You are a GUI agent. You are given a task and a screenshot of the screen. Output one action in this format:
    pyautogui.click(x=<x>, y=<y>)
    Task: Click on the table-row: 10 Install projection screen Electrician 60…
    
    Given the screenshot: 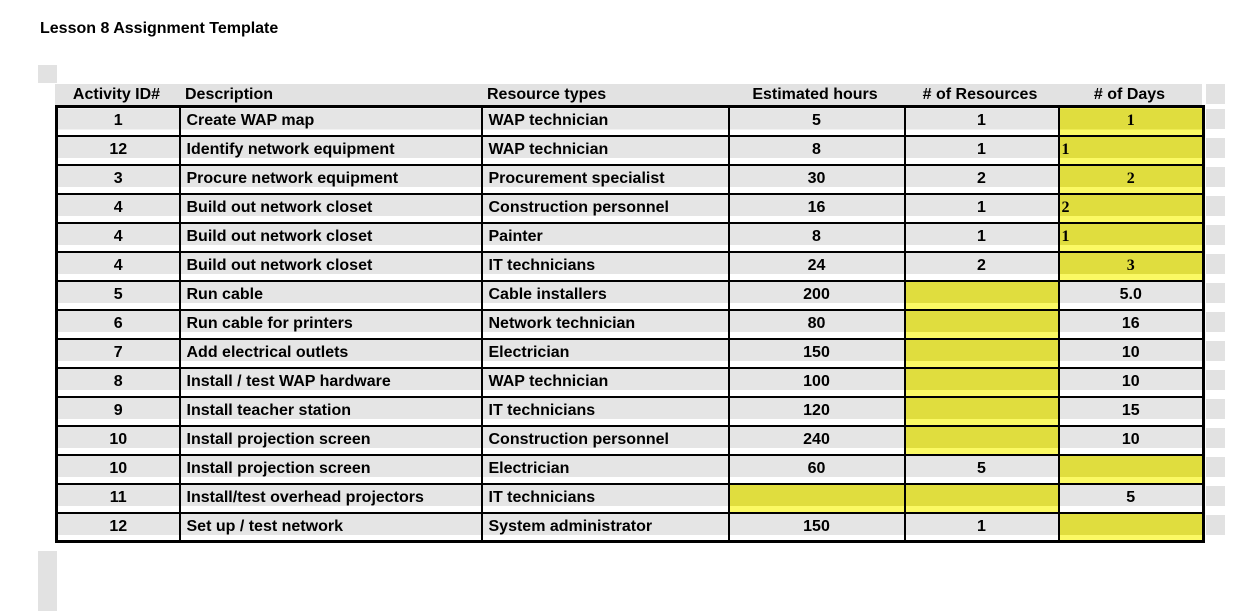 What is the action you would take?
    pyautogui.click(x=630, y=469)
    